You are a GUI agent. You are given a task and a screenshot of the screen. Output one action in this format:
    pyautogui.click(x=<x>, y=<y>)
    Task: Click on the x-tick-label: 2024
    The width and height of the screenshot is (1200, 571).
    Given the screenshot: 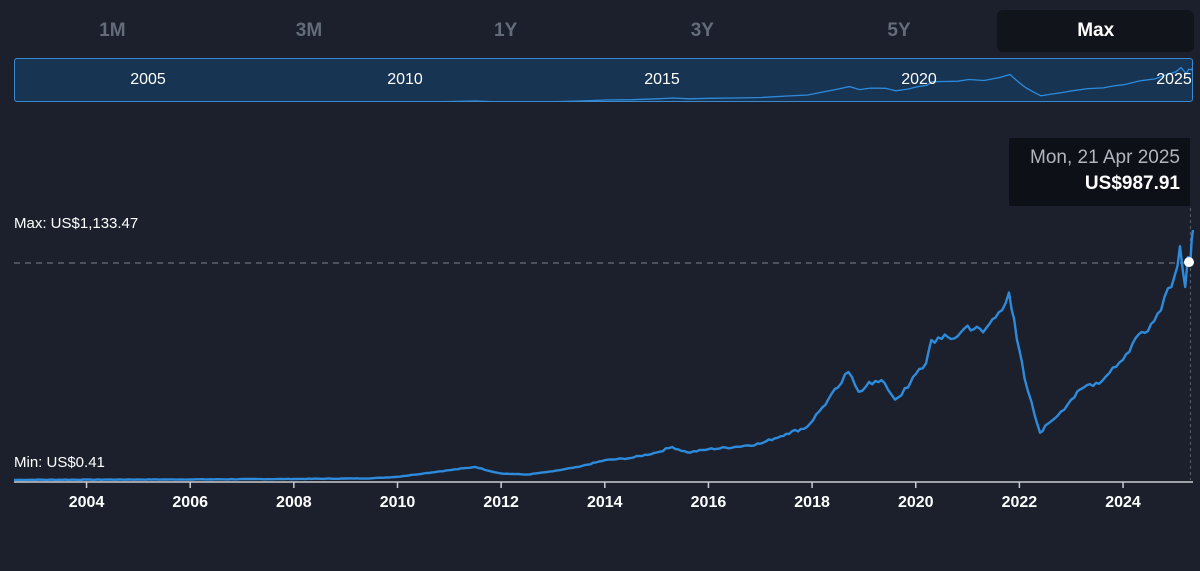 What is the action you would take?
    pyautogui.click(x=1123, y=502)
    